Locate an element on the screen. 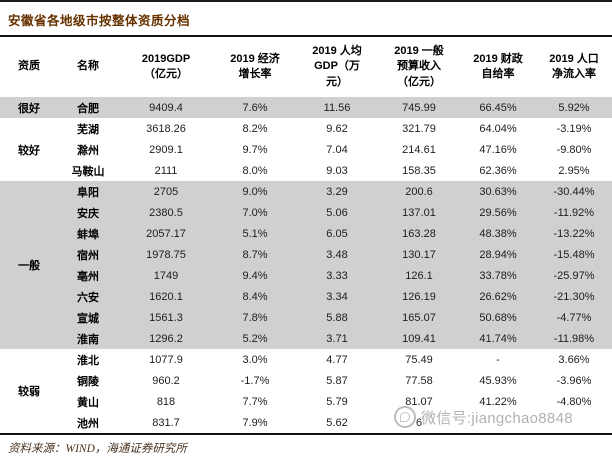 The width and height of the screenshot is (612, 456). cell-revenue: 745.99 is located at coordinates (419, 107).